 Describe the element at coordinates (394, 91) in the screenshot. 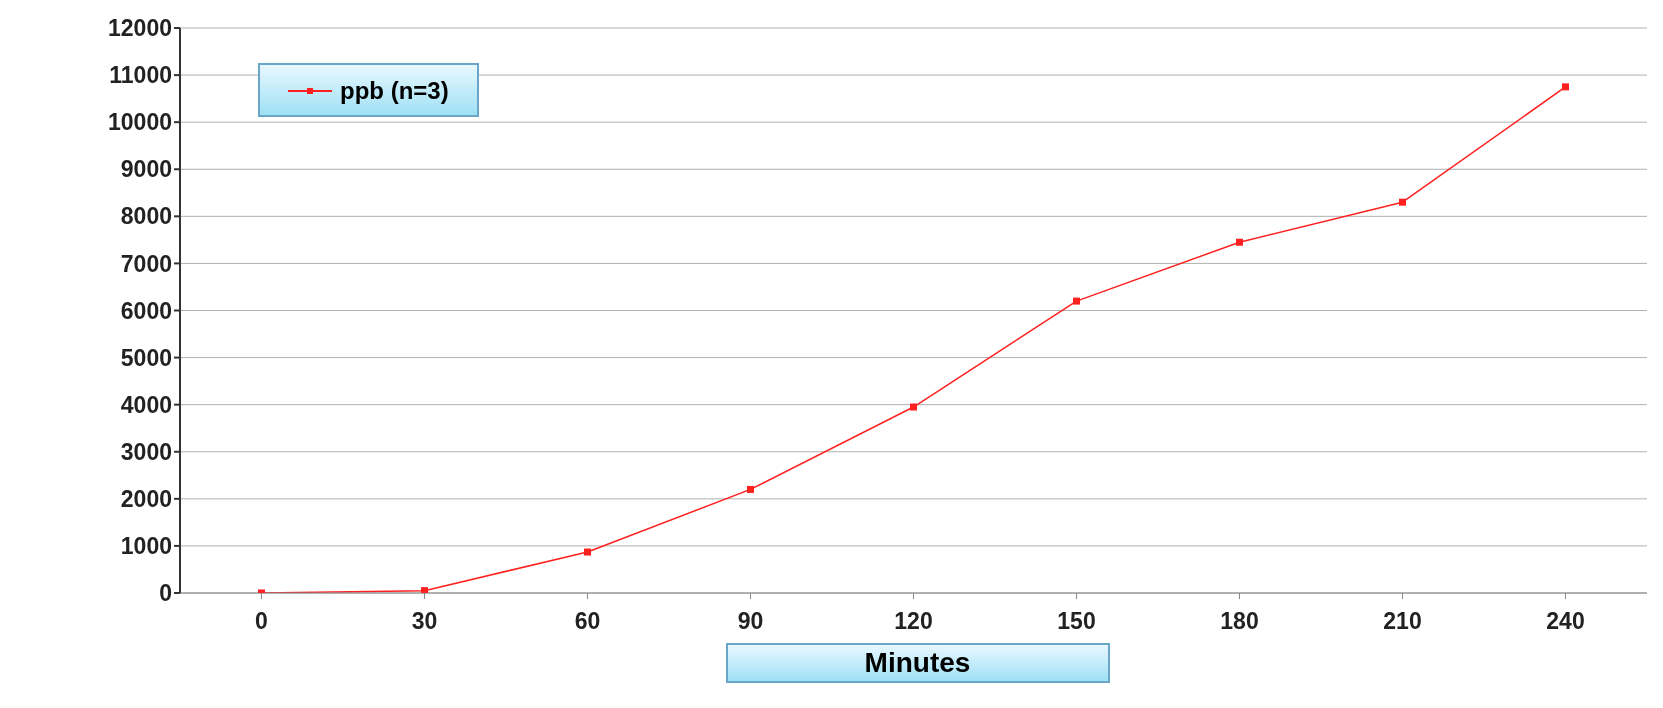

I see `legend-label: ppb (n=3)` at that location.